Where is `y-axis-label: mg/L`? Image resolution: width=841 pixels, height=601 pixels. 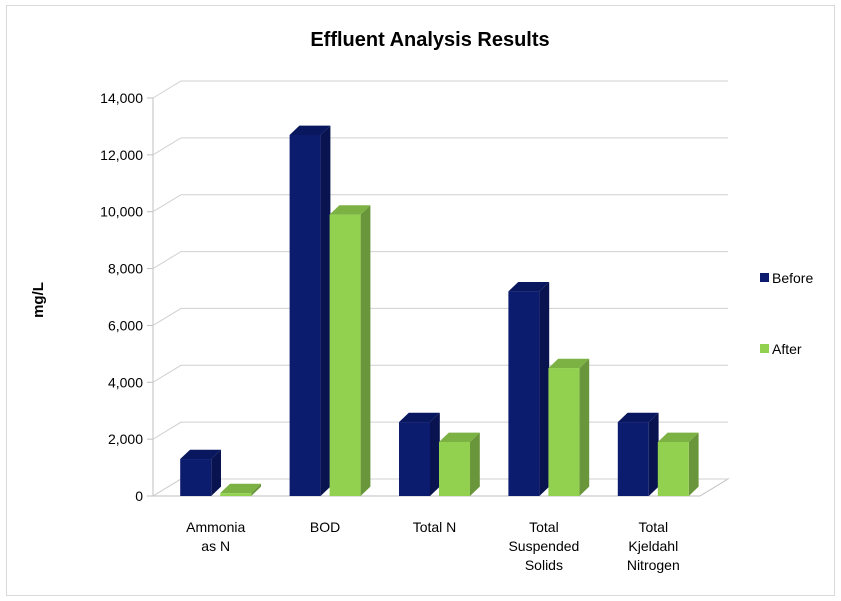 y-axis-label: mg/L is located at coordinates (38, 300).